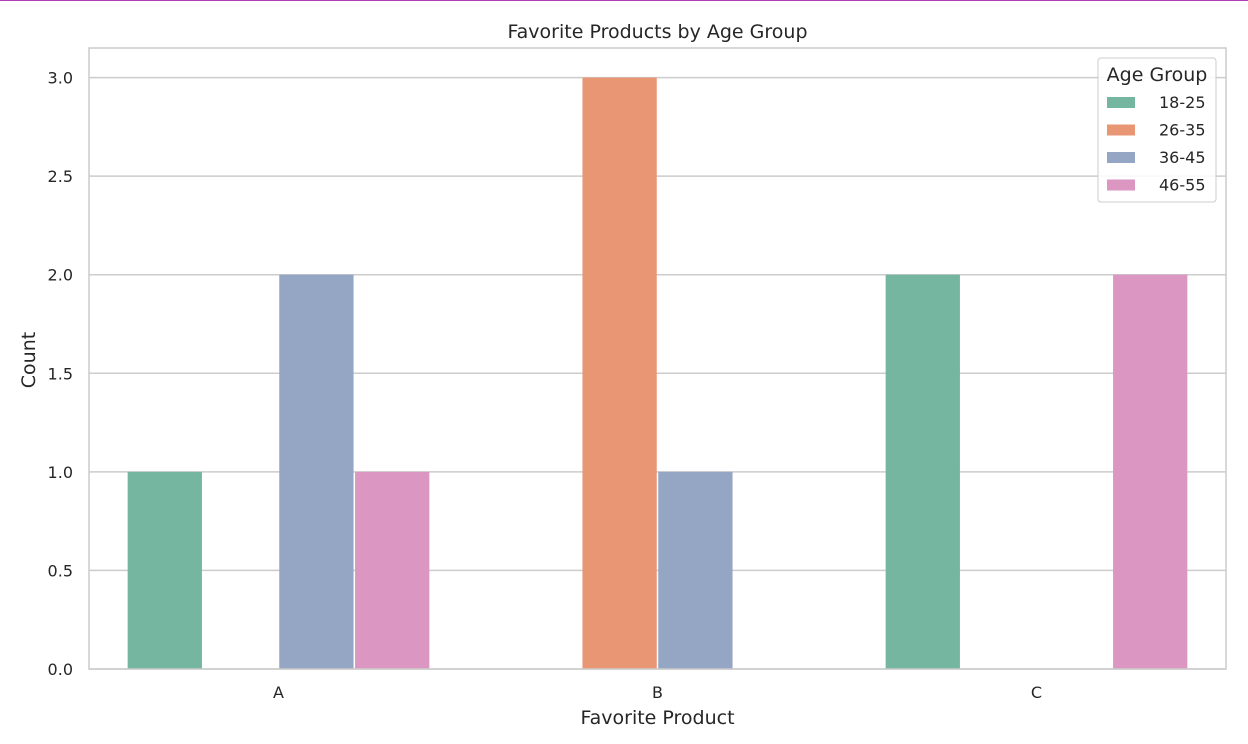 This screenshot has height=744, width=1248. What do you see at coordinates (1182, 185) in the screenshot?
I see `legend-label: 46-55` at bounding box center [1182, 185].